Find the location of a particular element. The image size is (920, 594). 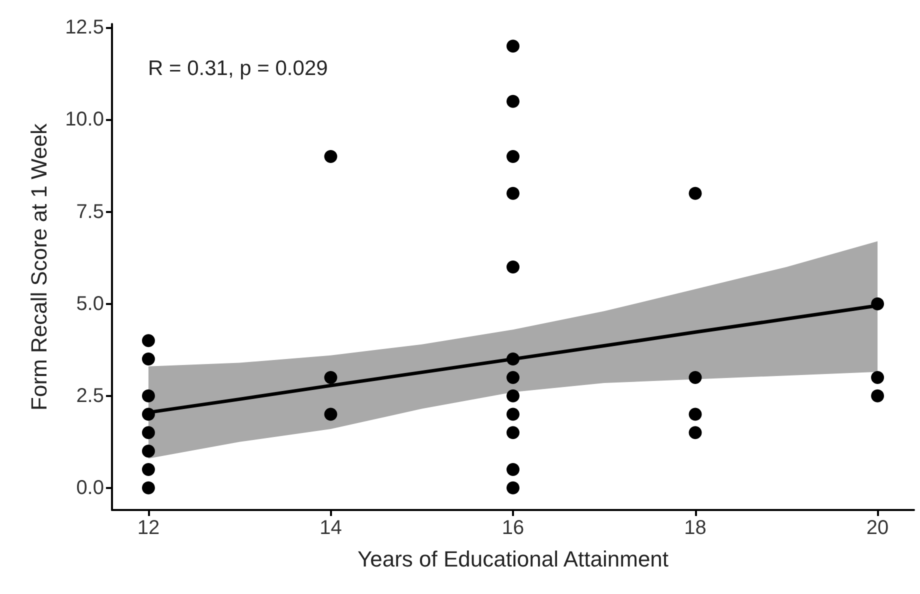

y-tick-label: 5.0 is located at coordinates (90, 303).